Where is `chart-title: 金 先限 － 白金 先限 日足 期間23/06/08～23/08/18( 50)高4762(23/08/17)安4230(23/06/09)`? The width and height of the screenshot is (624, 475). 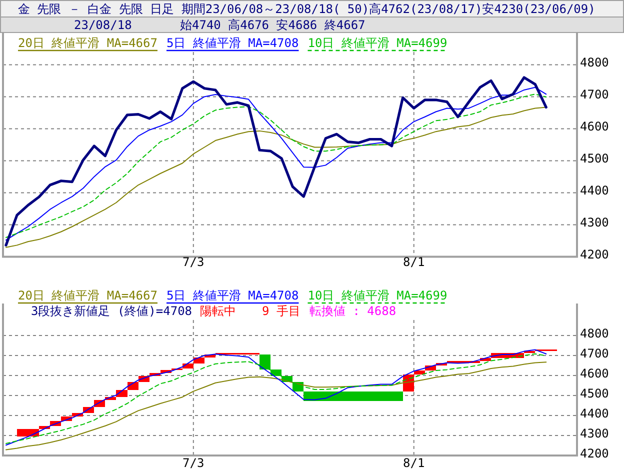 chart-title: 金 先限 － 白金 先限 日足 期間23/06/08～23/08/18( 50)高4762(23/08/17)安4230(23/06/09) is located at coordinates (307, 9).